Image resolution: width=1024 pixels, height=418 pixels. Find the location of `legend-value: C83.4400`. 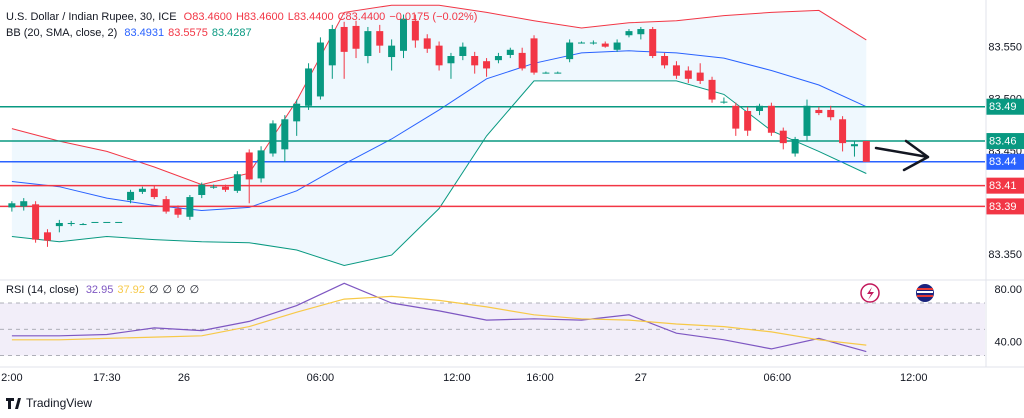

legend-value: C83.4400 is located at coordinates (362, 17).